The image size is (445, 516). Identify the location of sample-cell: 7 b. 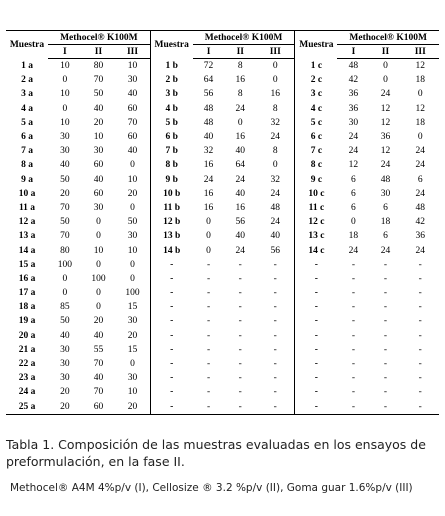
(171, 151).